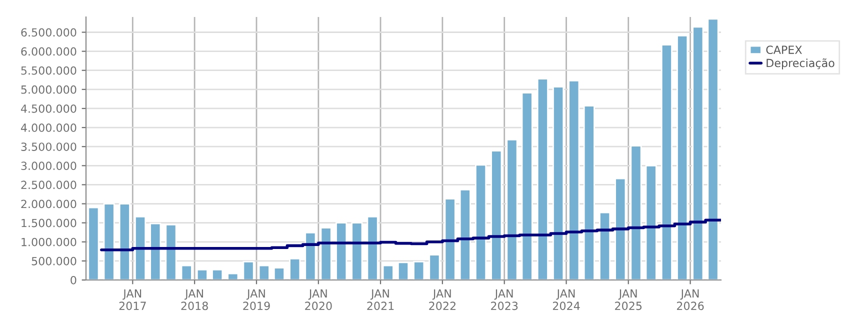  What do you see at coordinates (800, 64) in the screenshot?
I see `legend-label: Depreciação` at bounding box center [800, 64].